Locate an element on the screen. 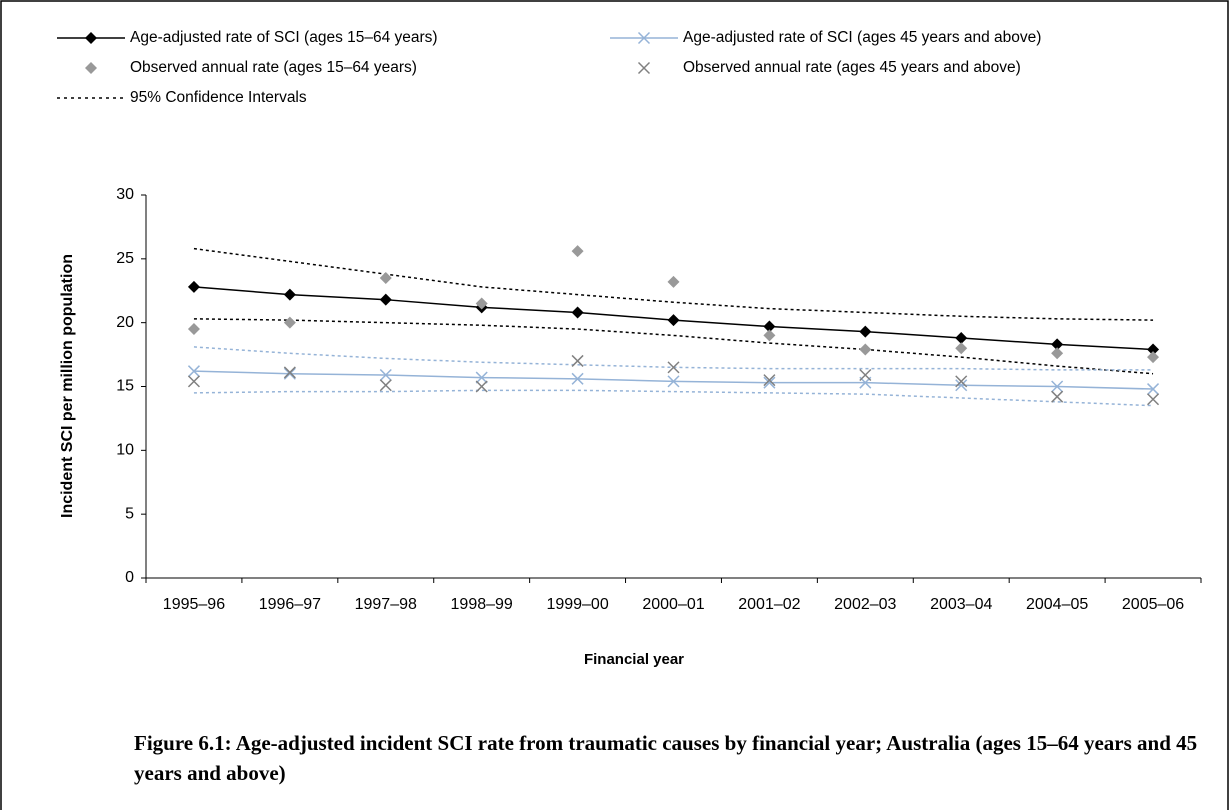  x-tick-label: 2004–05 is located at coordinates (1057, 604).